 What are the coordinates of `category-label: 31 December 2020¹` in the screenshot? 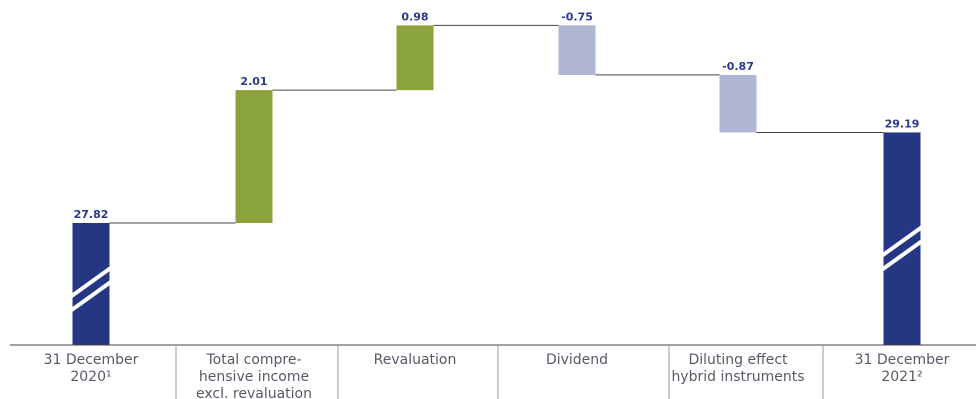 It's located at (91, 368).